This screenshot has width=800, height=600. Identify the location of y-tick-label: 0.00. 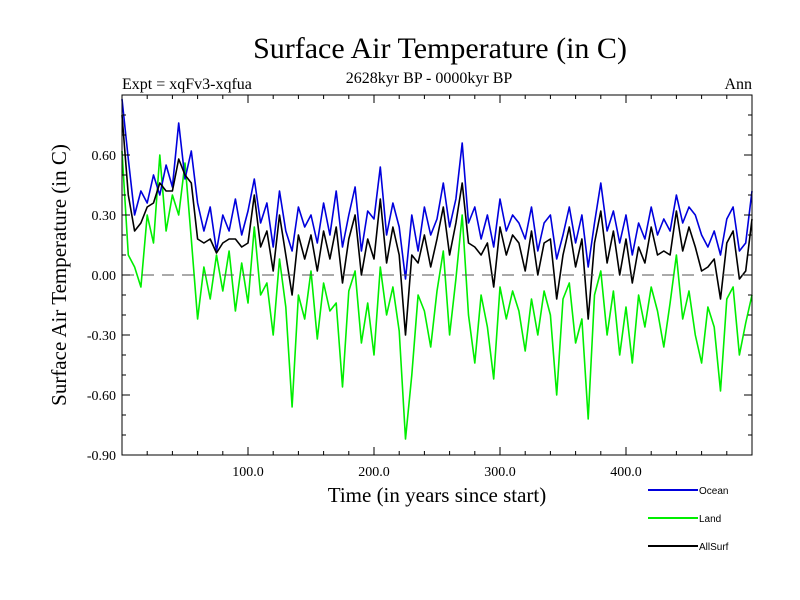
(104, 276).